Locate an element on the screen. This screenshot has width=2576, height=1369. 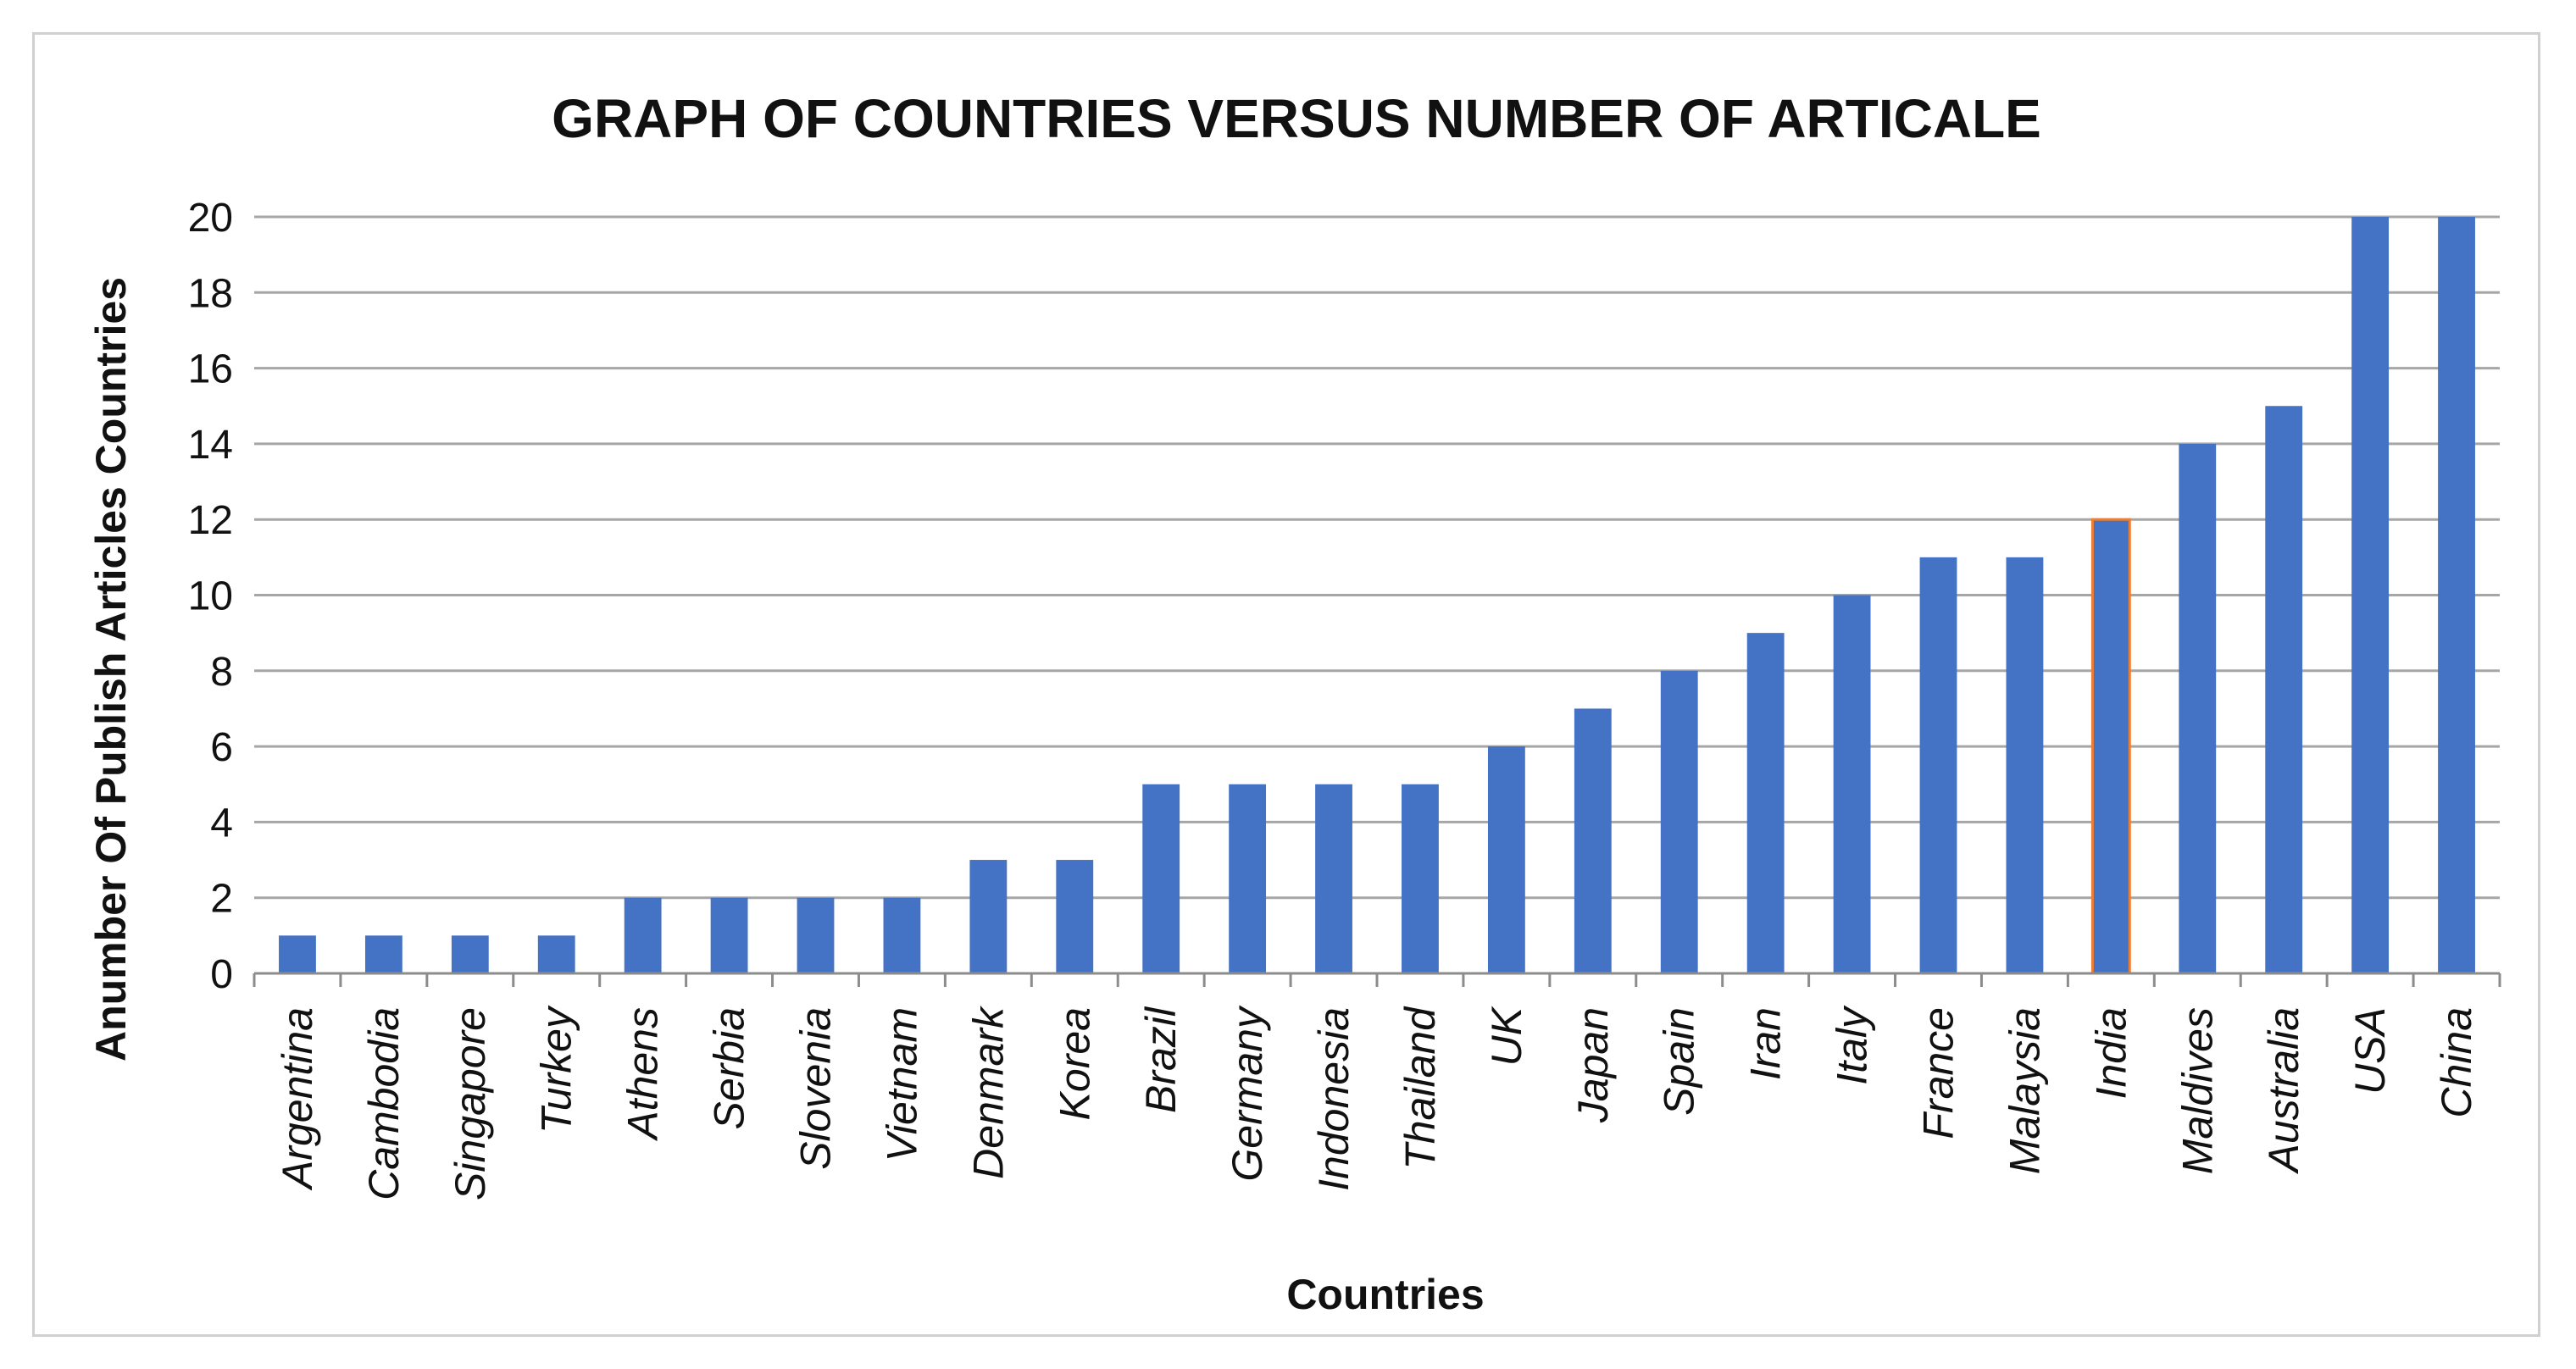
x-tick-label: Japan is located at coordinates (1593, 1065).